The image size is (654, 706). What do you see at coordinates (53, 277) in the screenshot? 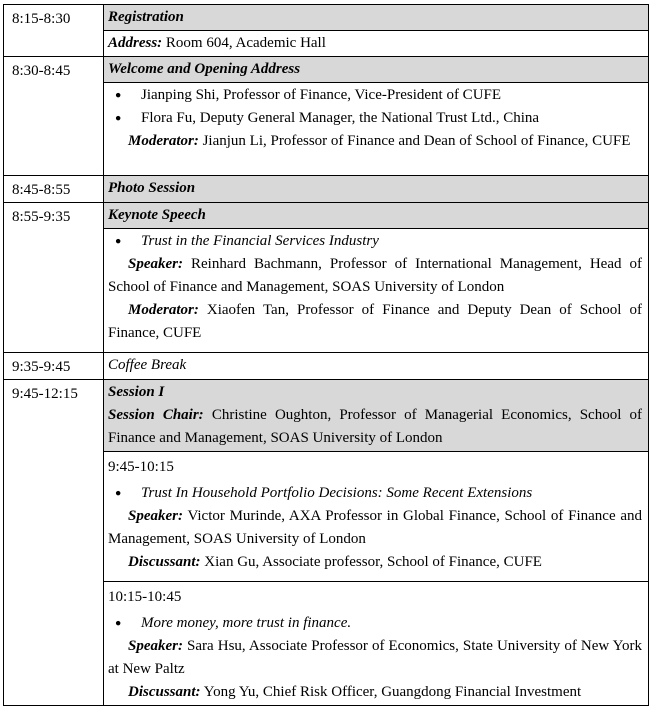
I see `time-cell-keynote: 8:55-9:35` at bounding box center [53, 277].